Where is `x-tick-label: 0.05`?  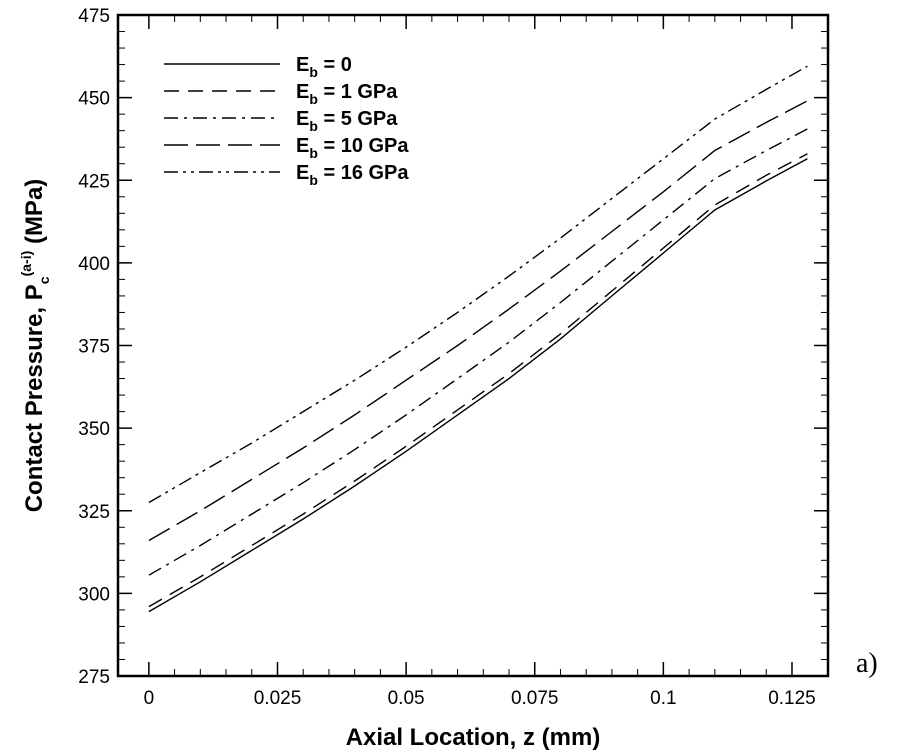 x-tick-label: 0.05 is located at coordinates (406, 698).